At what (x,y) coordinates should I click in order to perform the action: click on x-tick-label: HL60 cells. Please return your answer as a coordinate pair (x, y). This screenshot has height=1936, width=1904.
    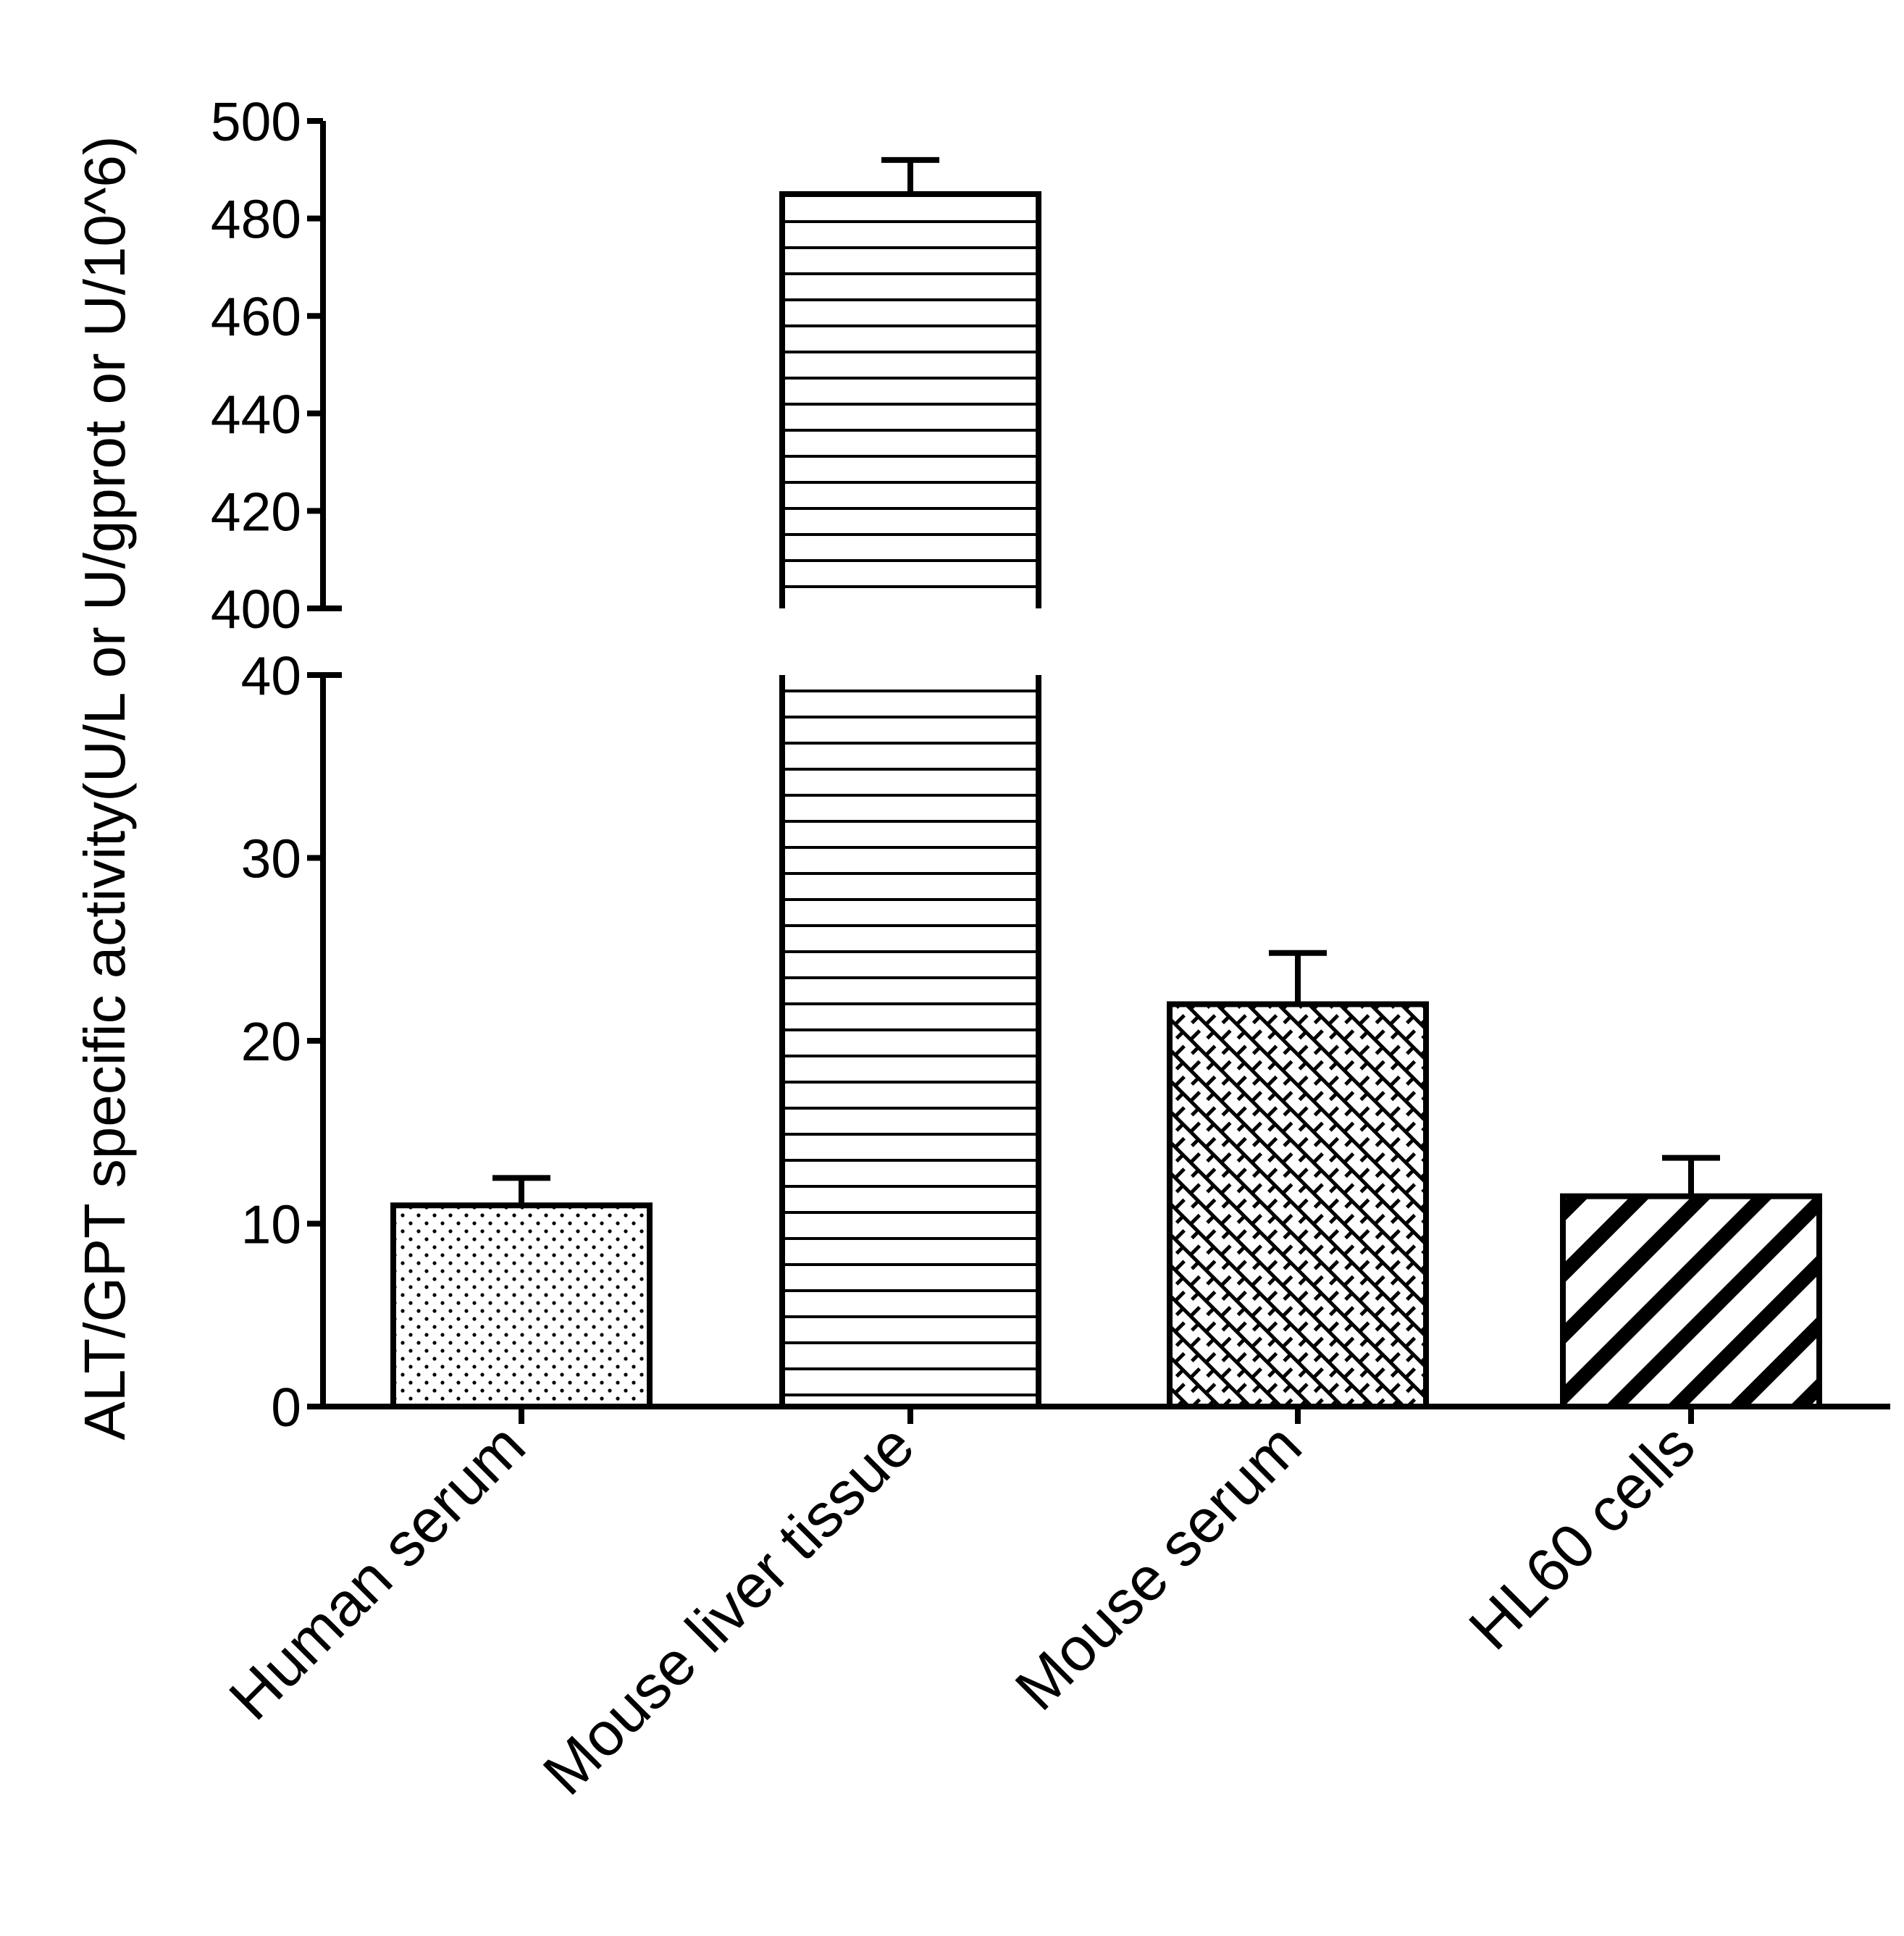
    Looking at the image, I should click on (1582, 1537).